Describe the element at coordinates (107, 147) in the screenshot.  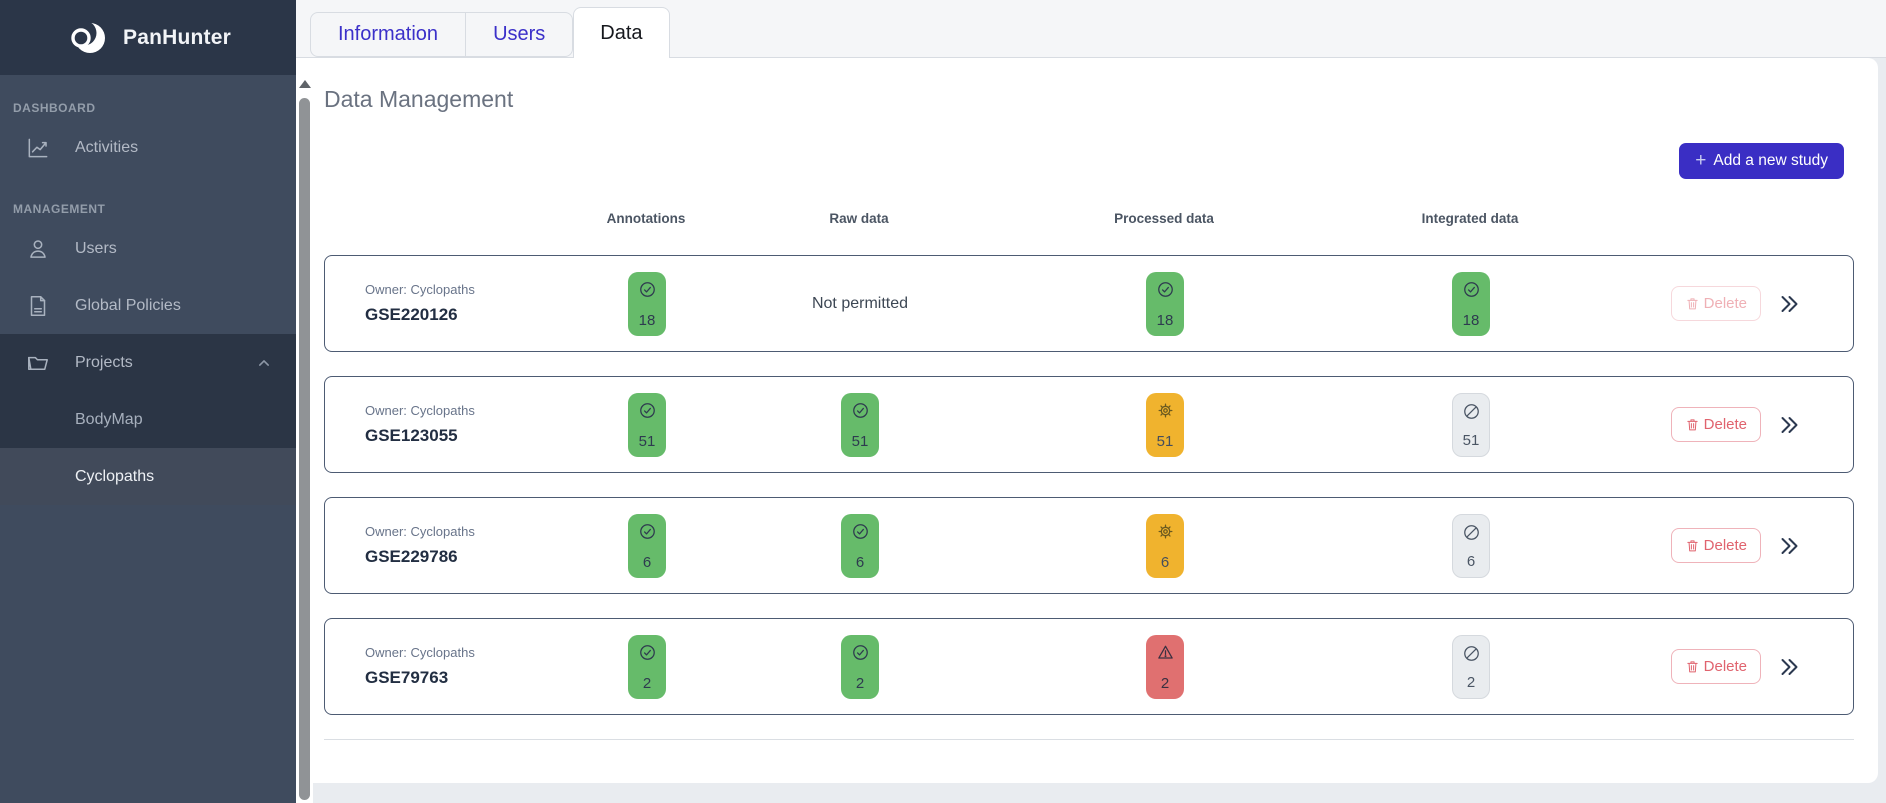
I see `sidebar-item-label: Activities` at that location.